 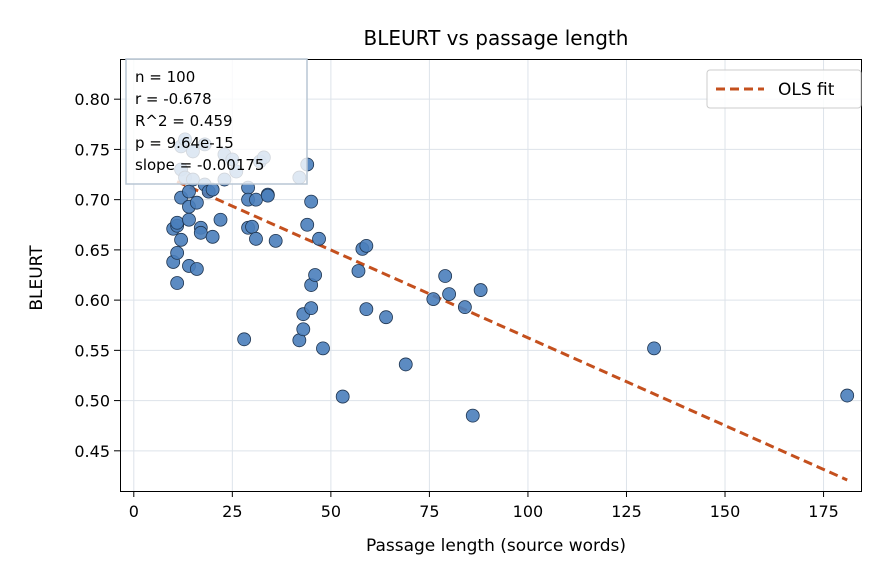 I want to click on x-axis-label: Passage length (source words), so click(x=496, y=546).